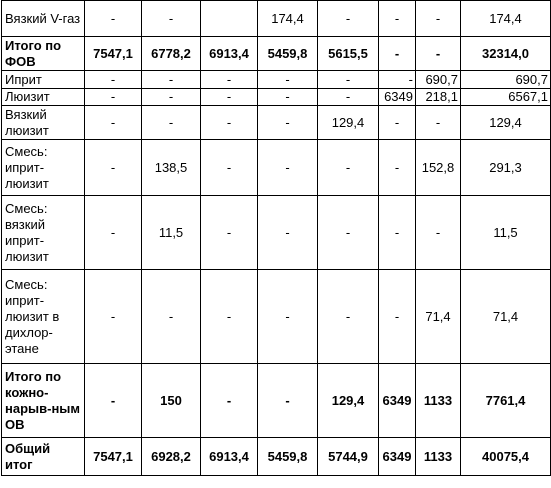 The width and height of the screenshot is (551, 488). What do you see at coordinates (505, 53) in the screenshot?
I see `value-cell: 32314,0` at bounding box center [505, 53].